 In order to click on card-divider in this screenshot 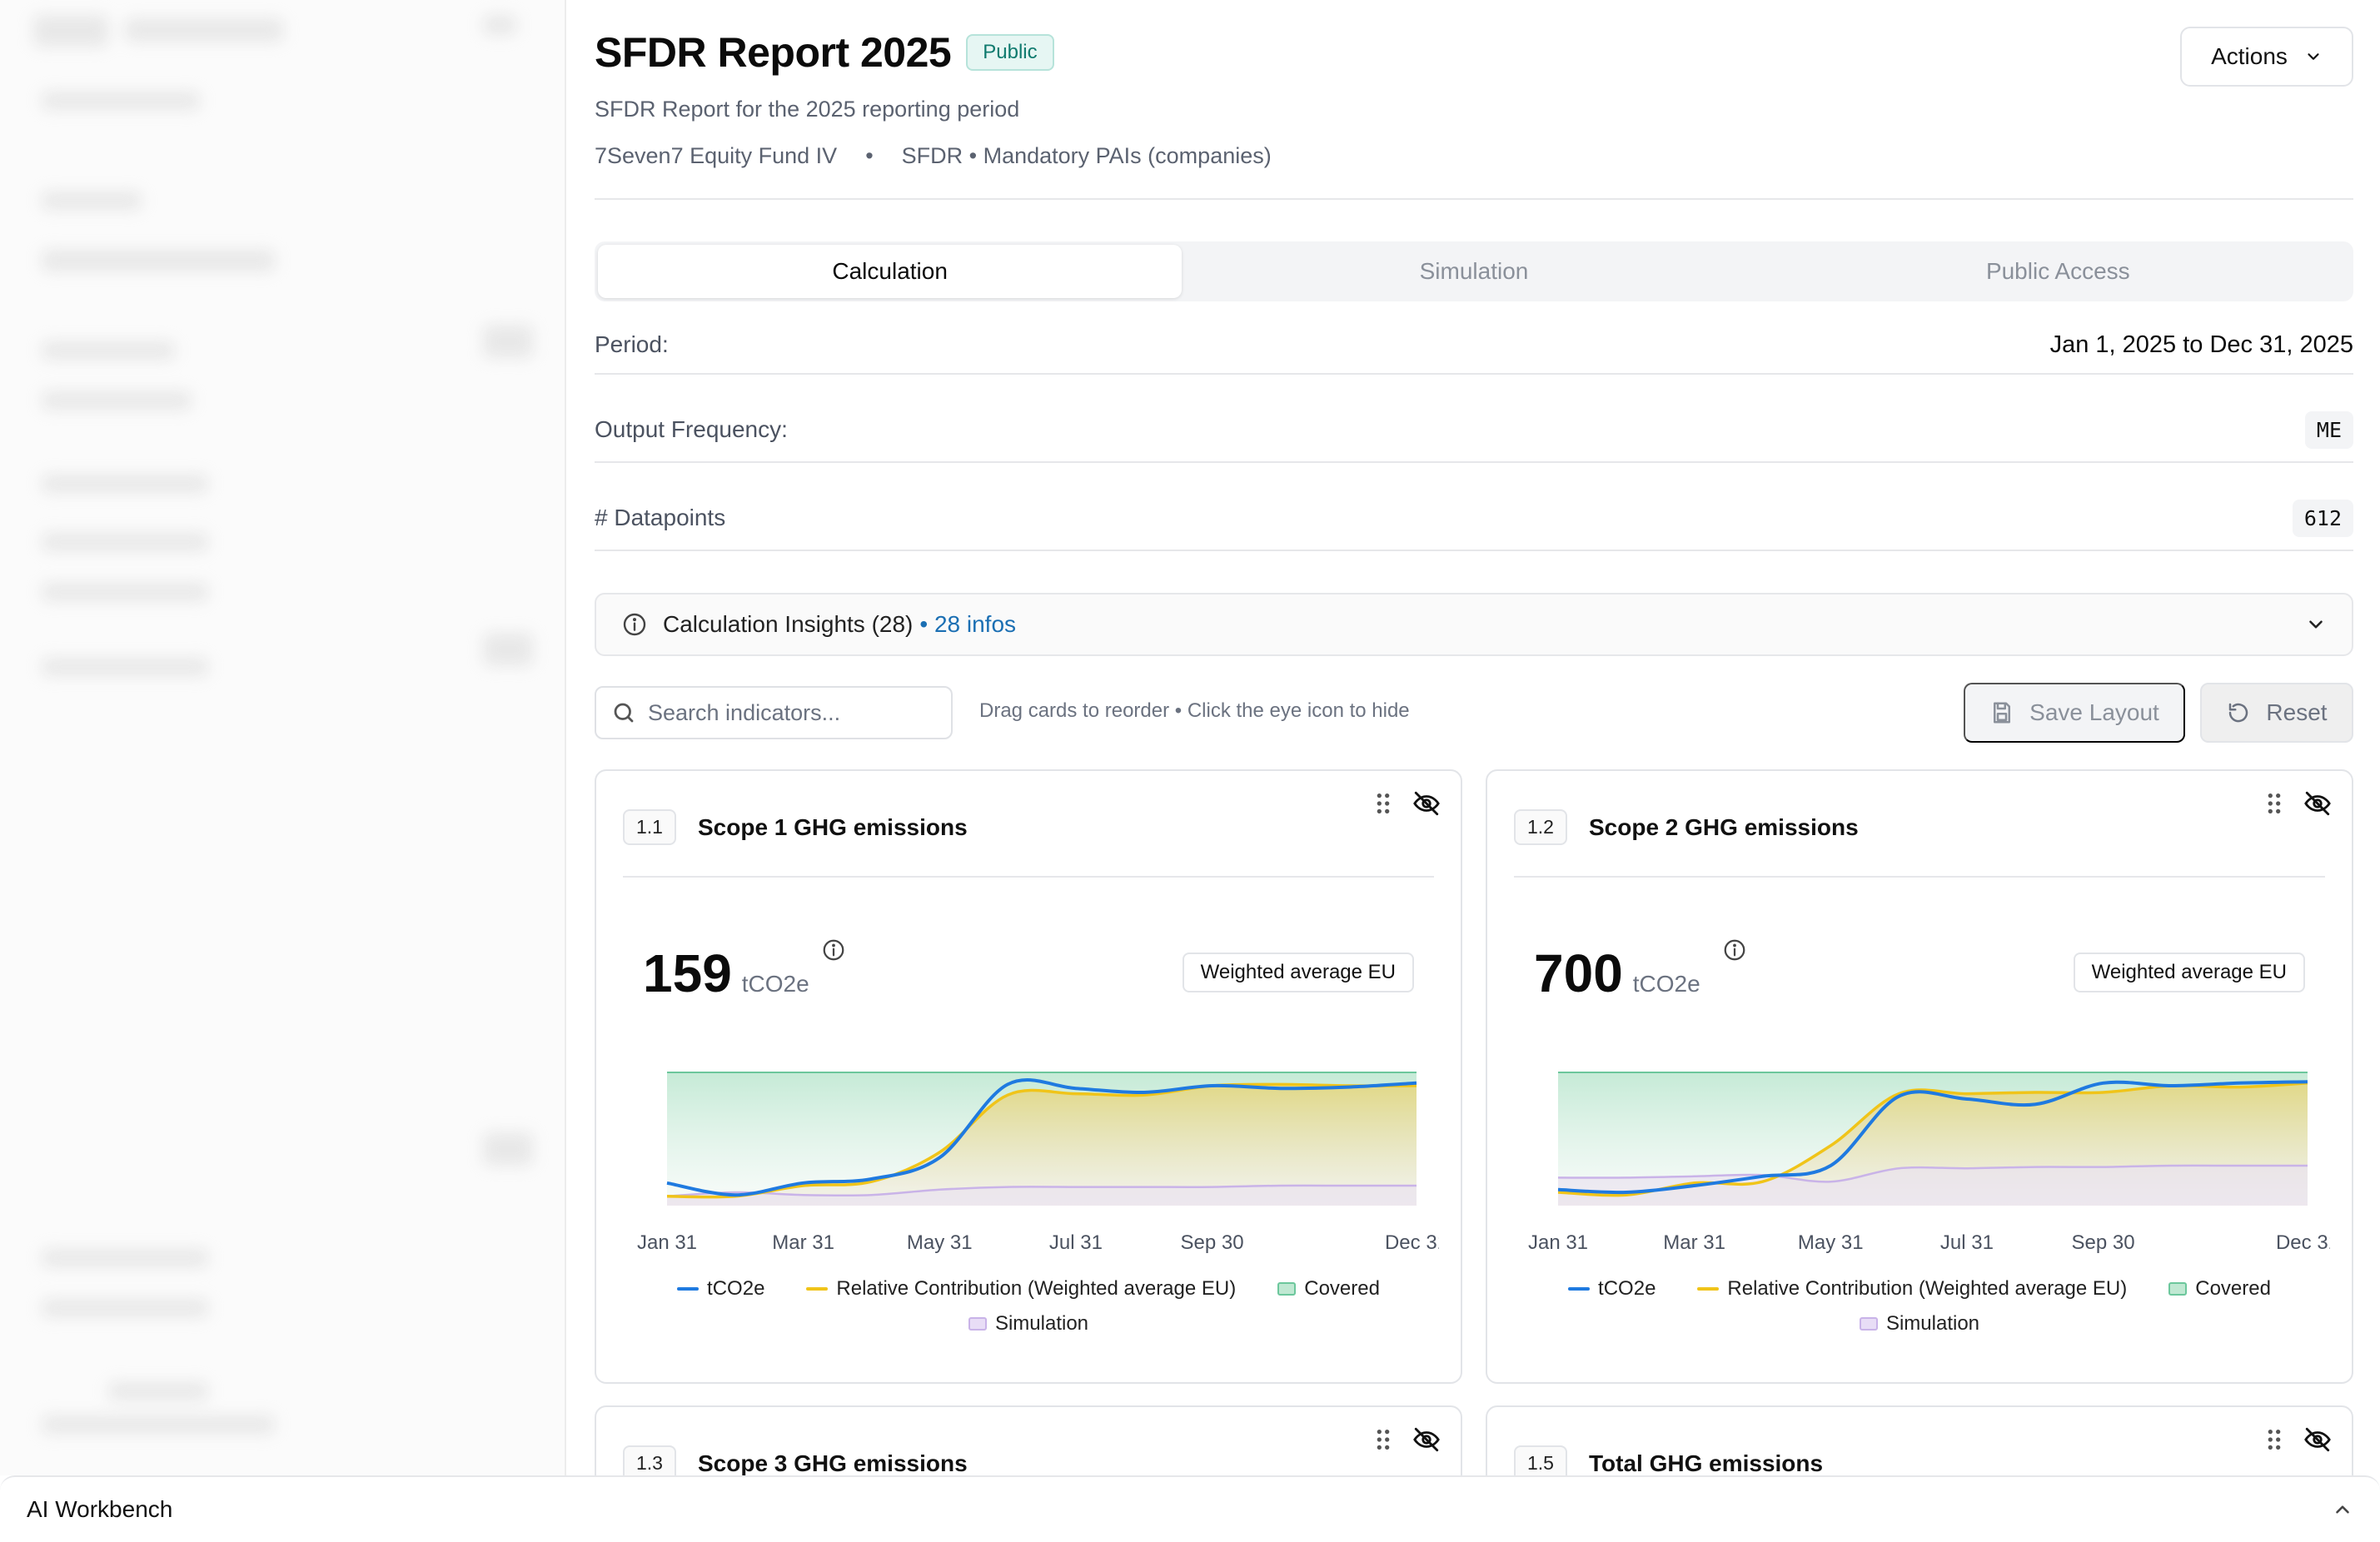, I will do `click(1919, 877)`.